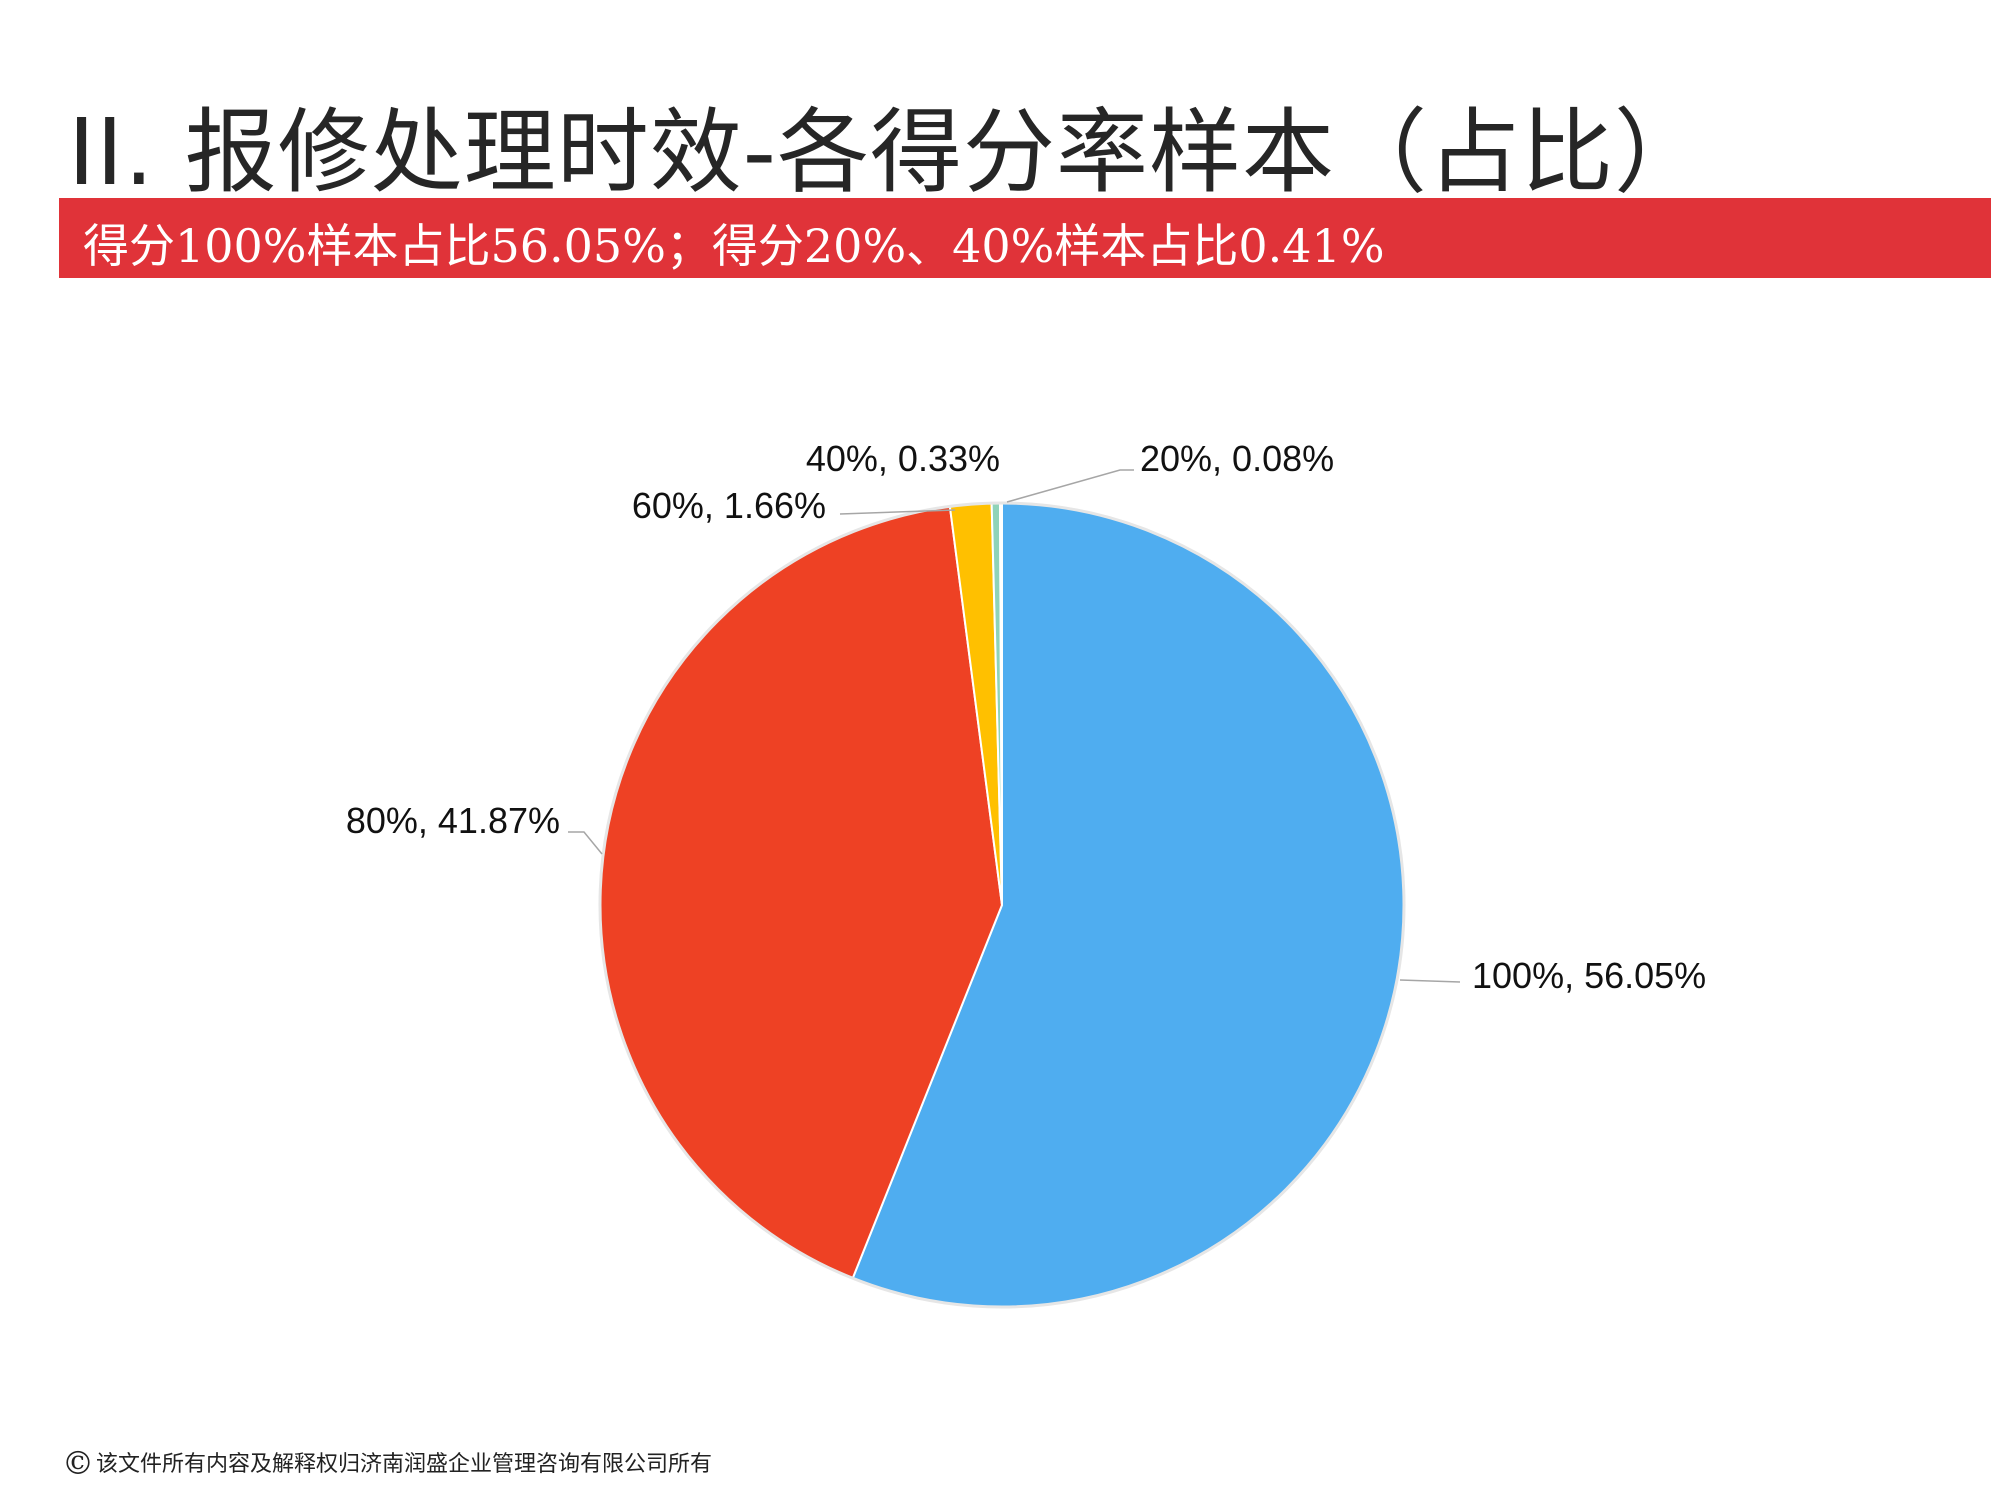 The width and height of the screenshot is (2000, 1500). Describe the element at coordinates (78, 1463) in the screenshot. I see `copyright-icon: ©` at that location.